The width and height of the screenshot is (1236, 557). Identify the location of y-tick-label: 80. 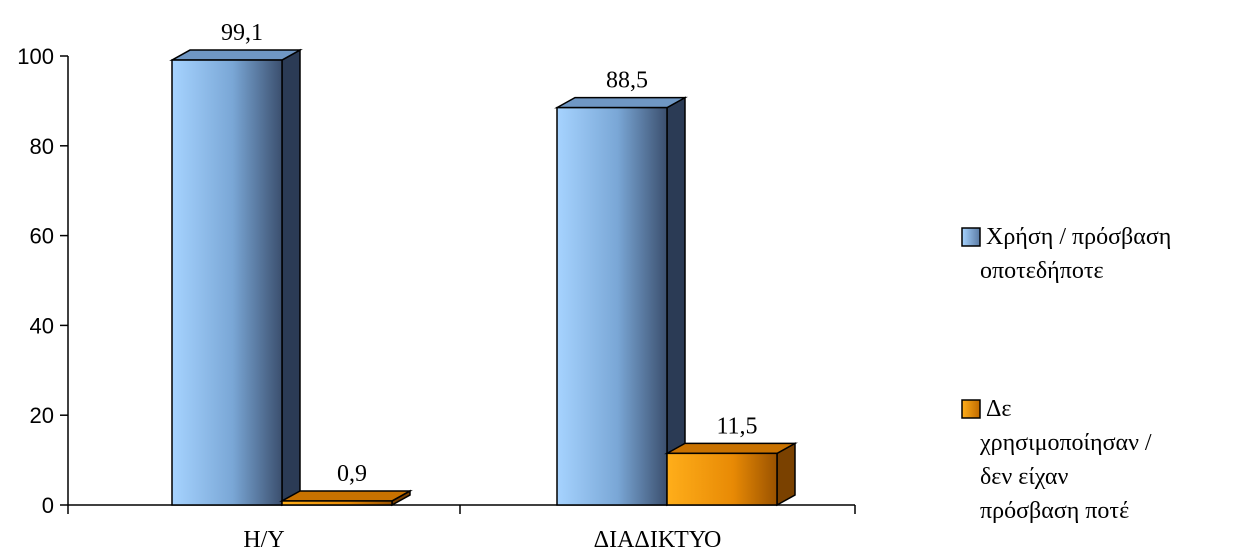
(42, 146).